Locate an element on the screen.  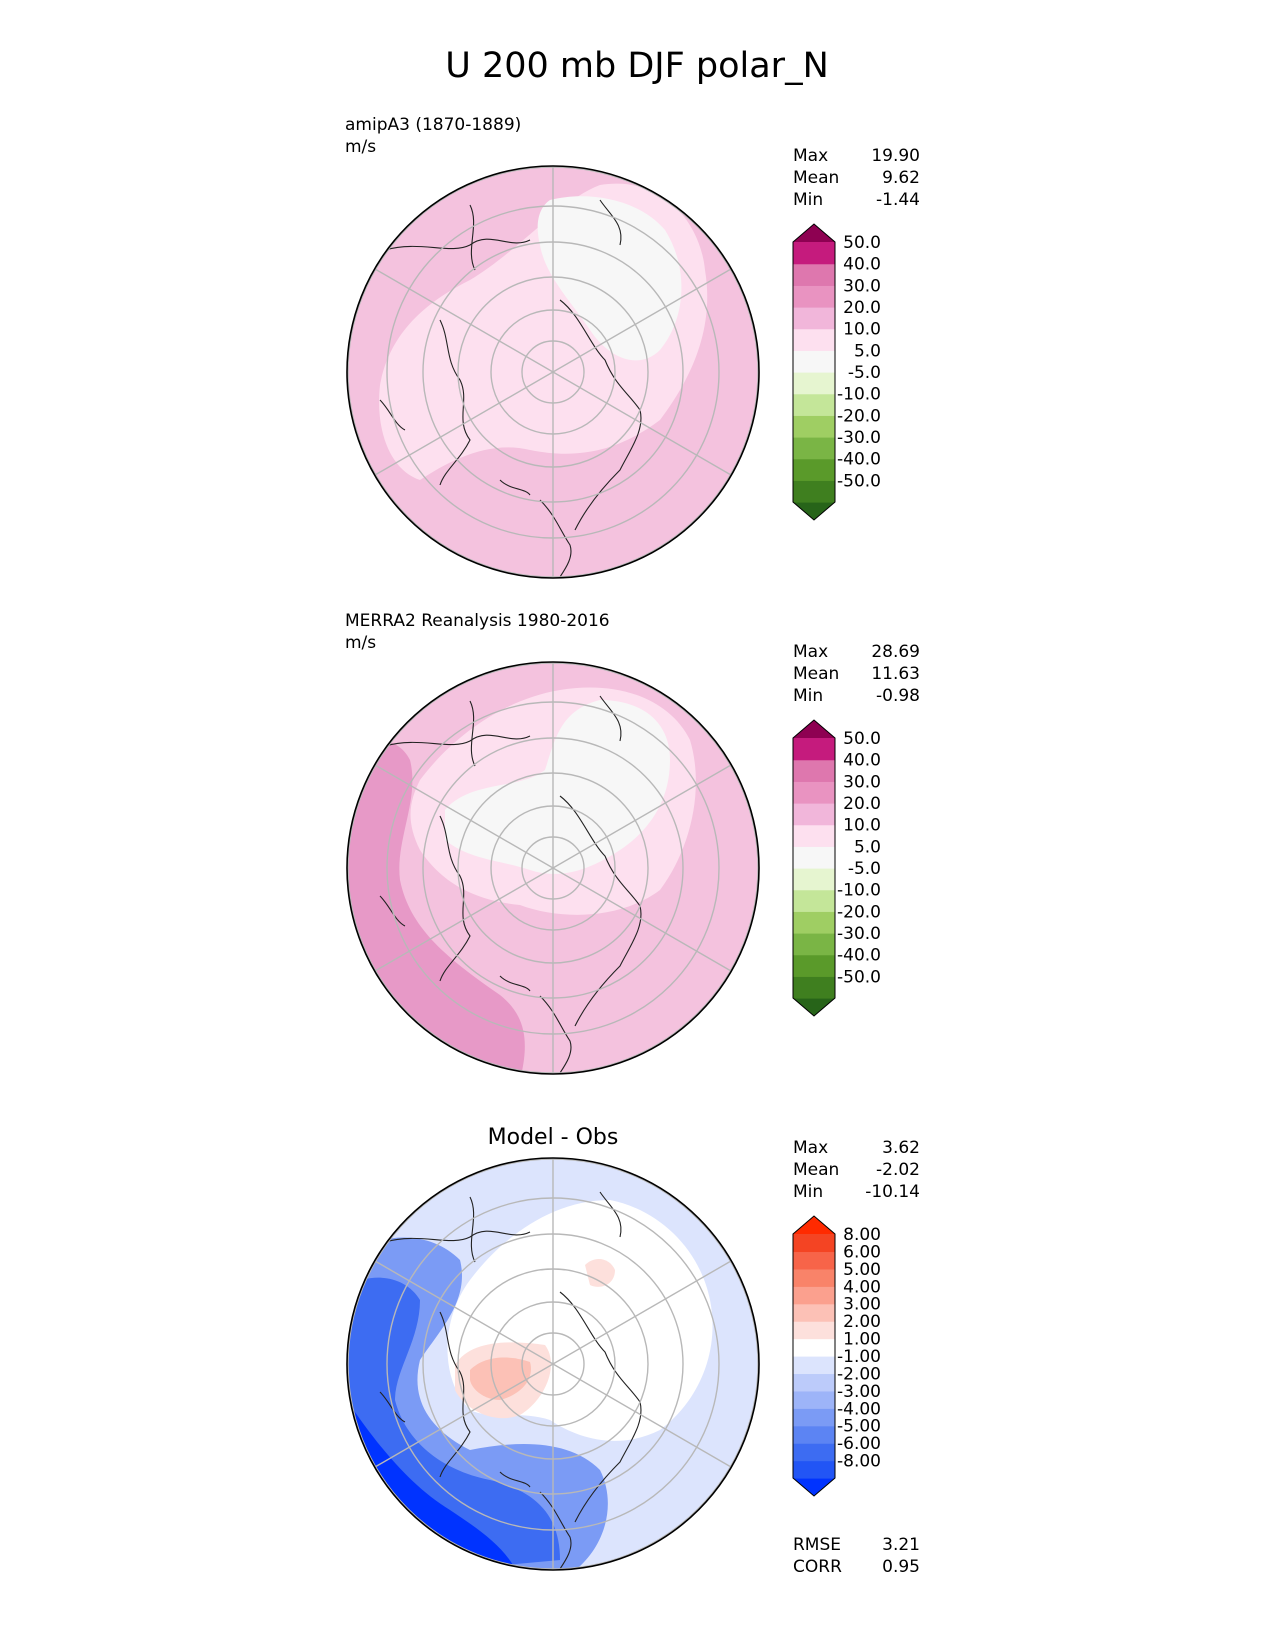
panel-difference: Model - Obs is located at coordinates (633, 1351).